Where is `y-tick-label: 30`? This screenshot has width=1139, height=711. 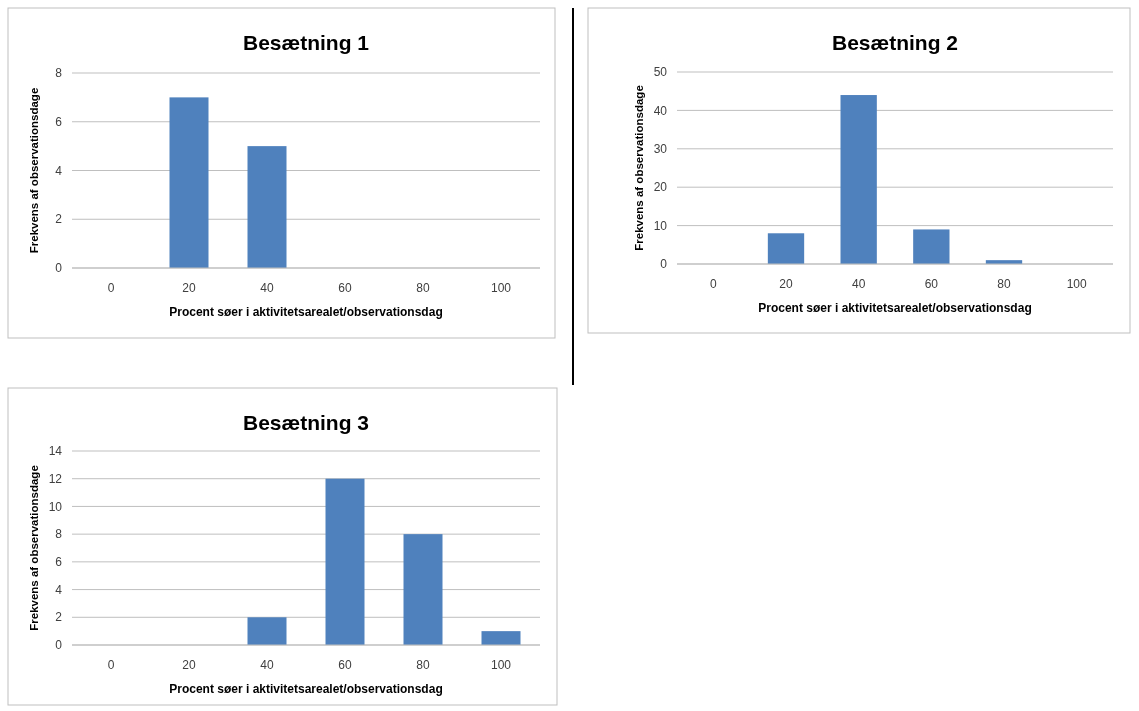
y-tick-label: 30 is located at coordinates (660, 149).